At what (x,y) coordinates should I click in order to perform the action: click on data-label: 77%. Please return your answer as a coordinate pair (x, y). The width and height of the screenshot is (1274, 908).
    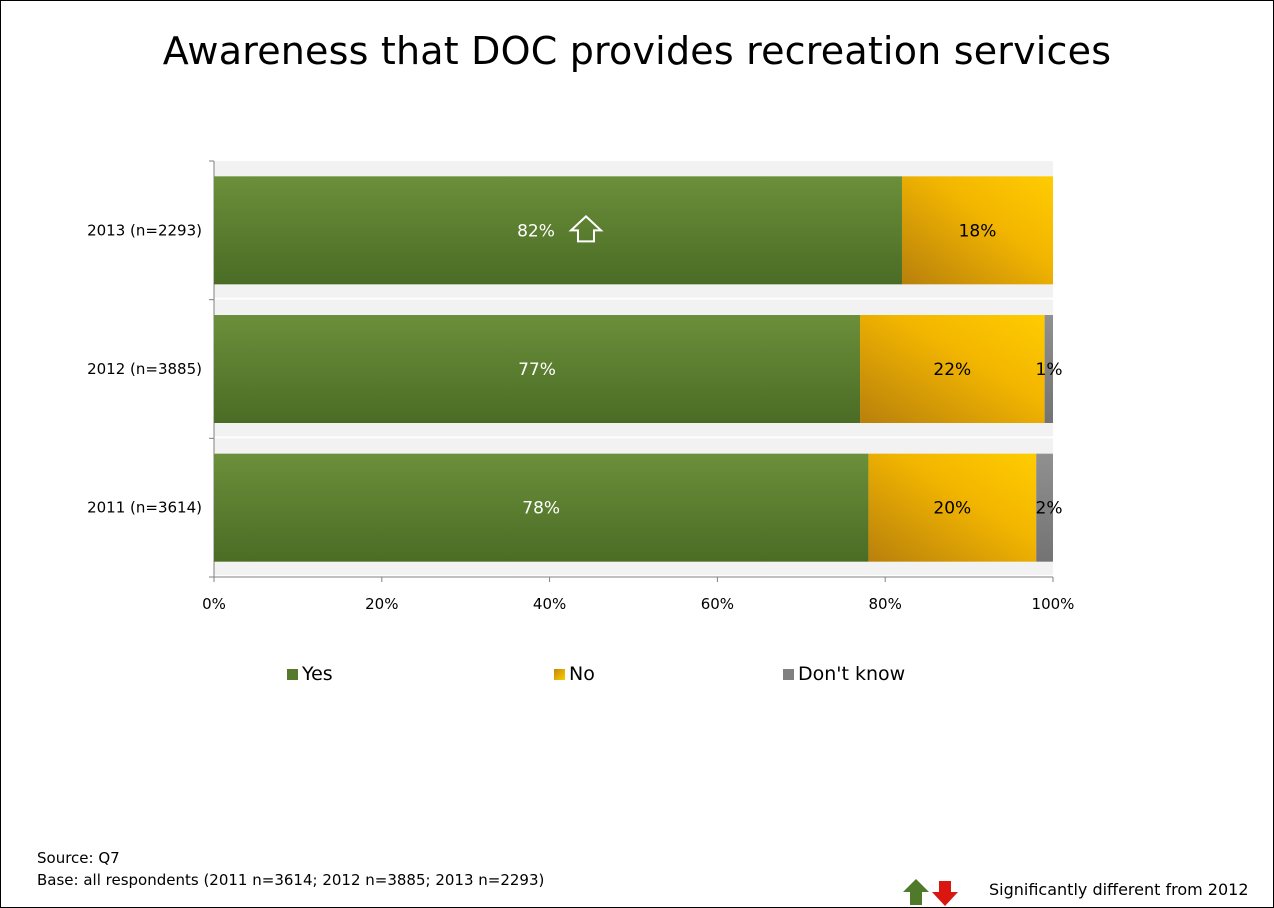
    Looking at the image, I should click on (537, 370).